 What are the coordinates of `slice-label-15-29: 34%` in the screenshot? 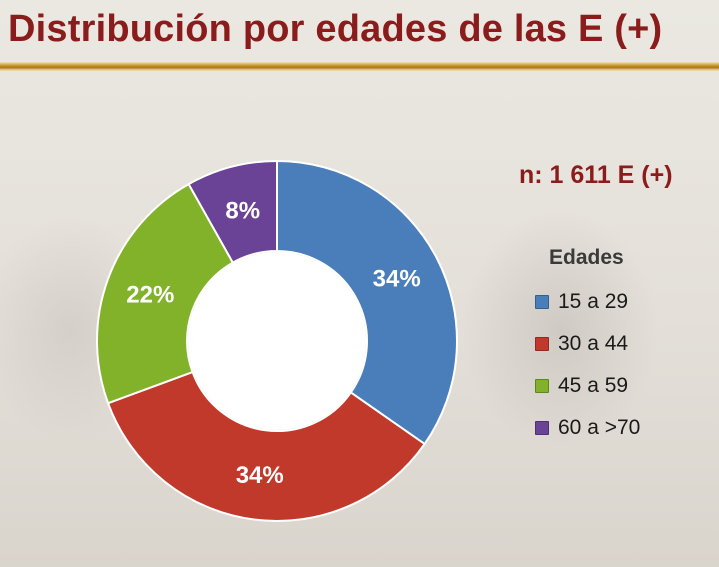 It's located at (397, 279).